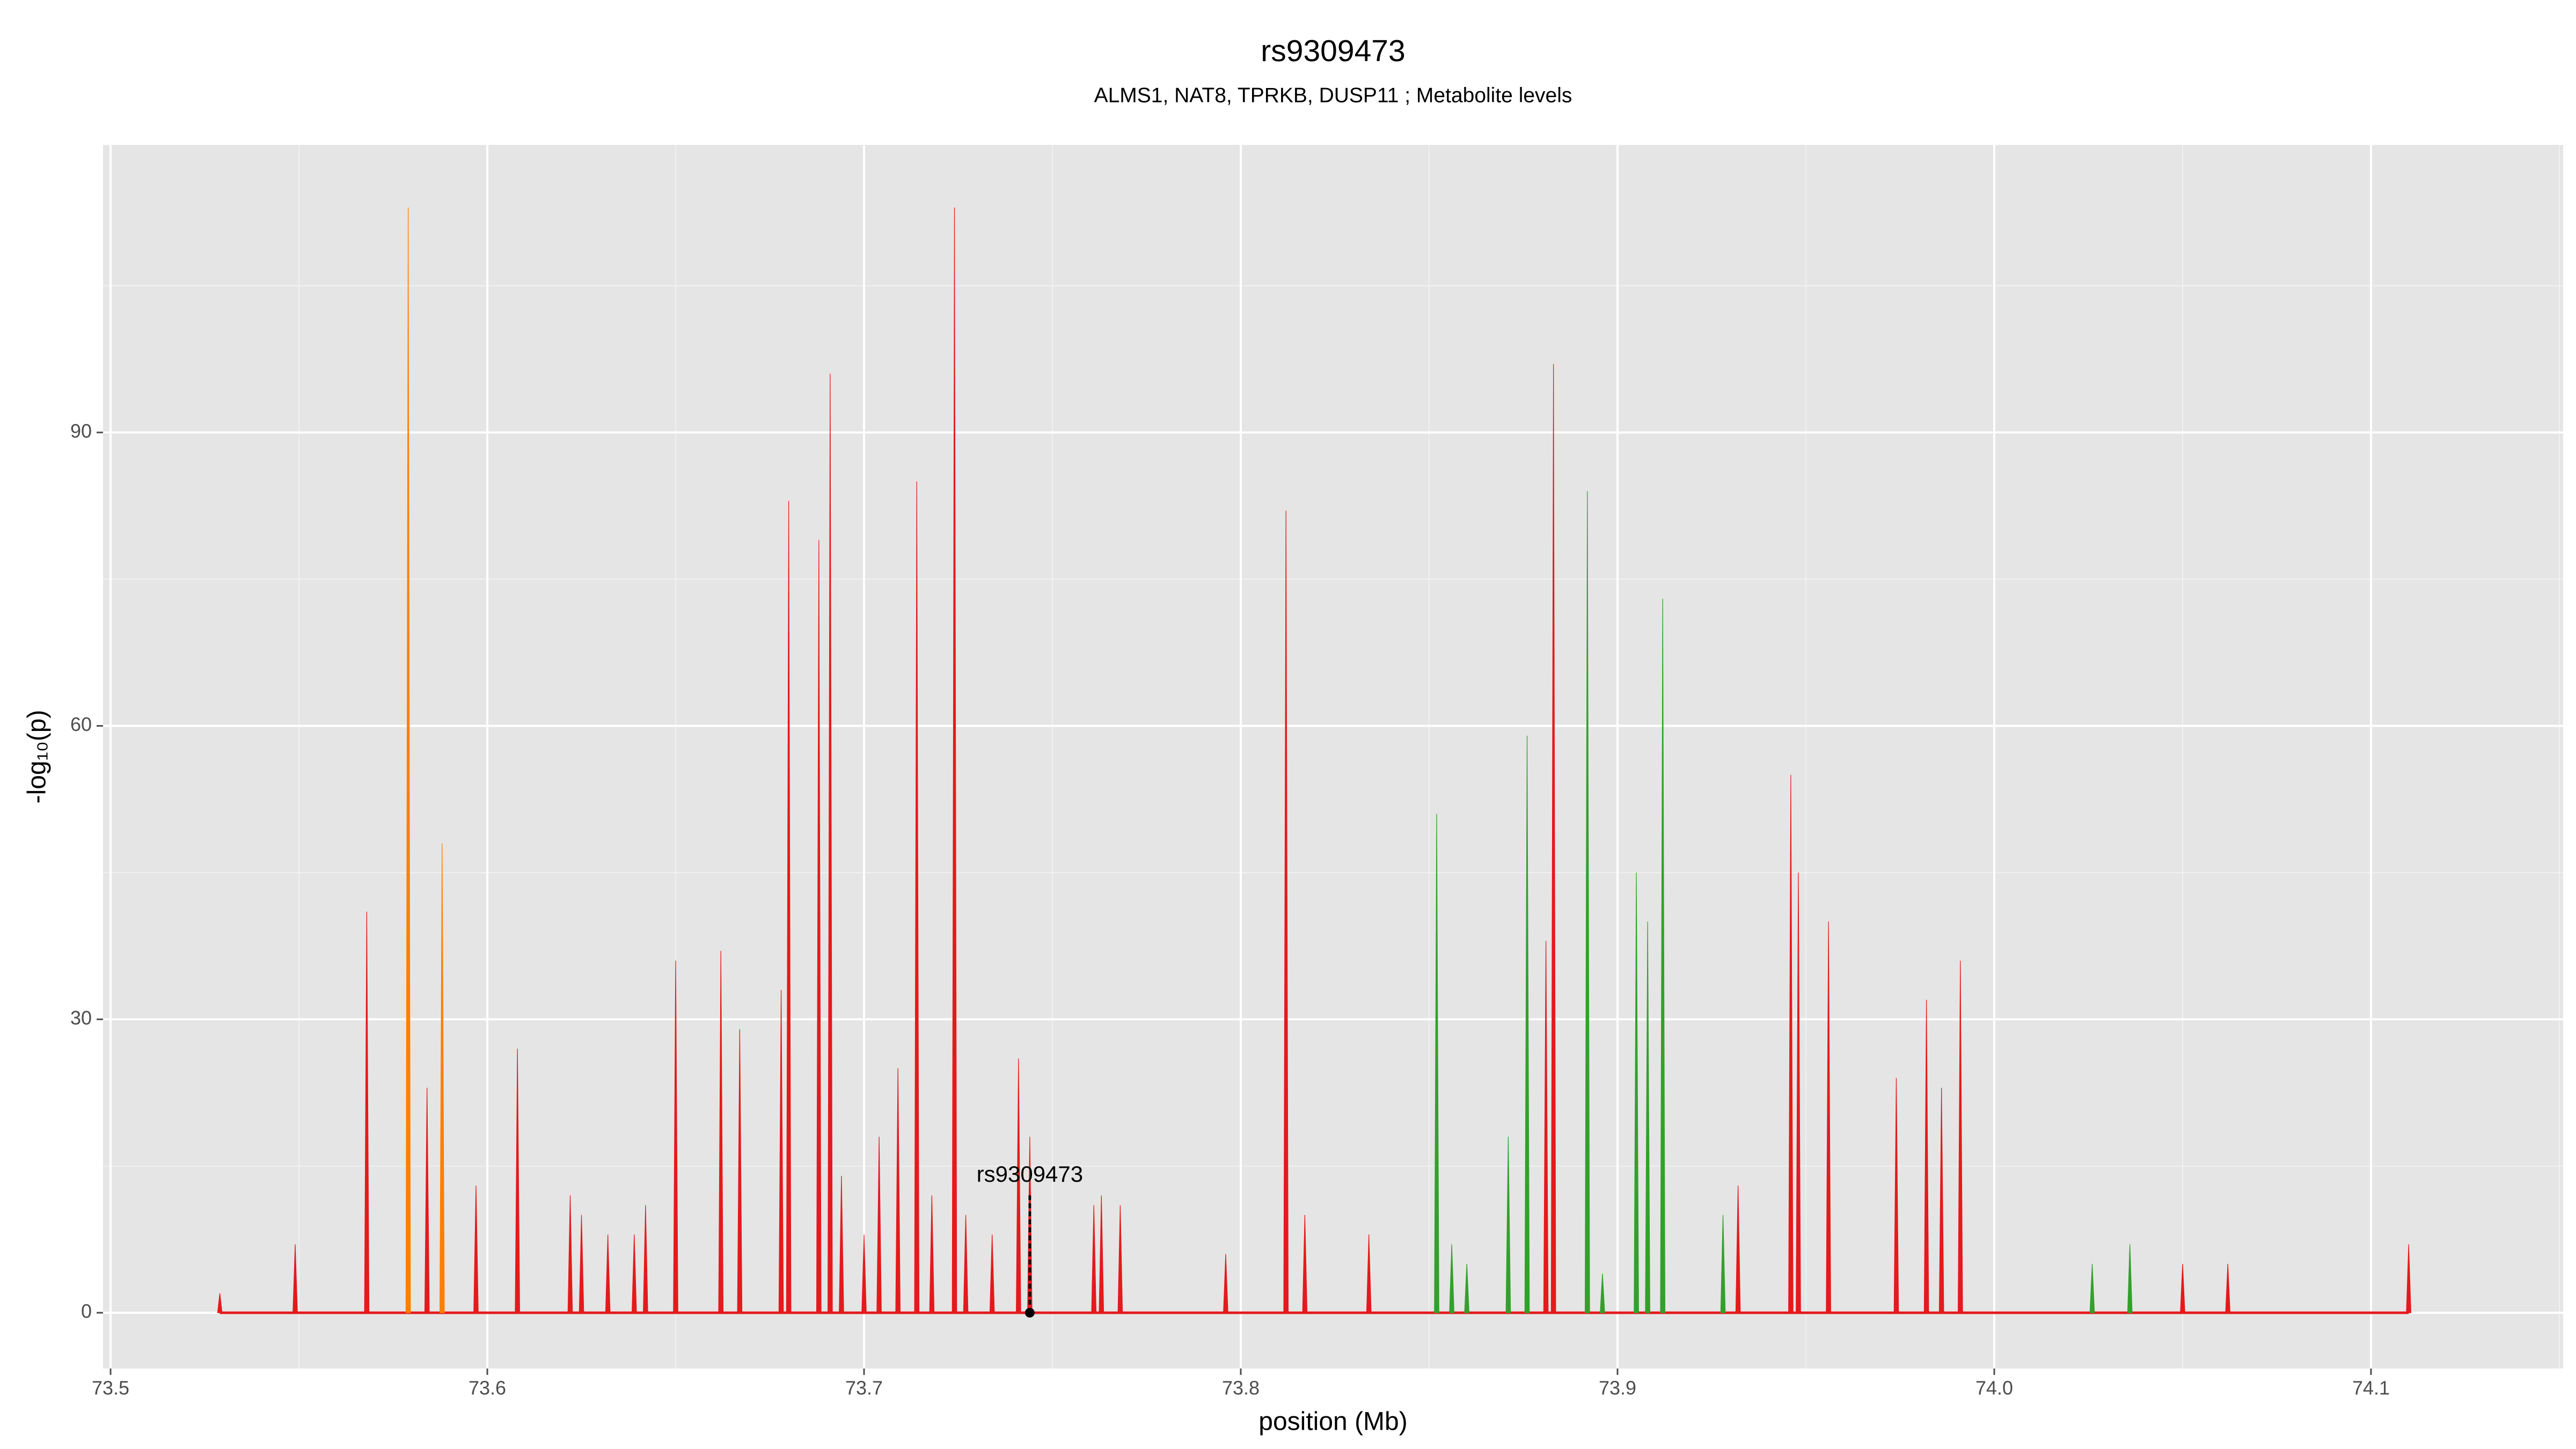 This screenshot has width=2576, height=1449. What do you see at coordinates (487, 1388) in the screenshot?
I see `x-tick-label: 73.6` at bounding box center [487, 1388].